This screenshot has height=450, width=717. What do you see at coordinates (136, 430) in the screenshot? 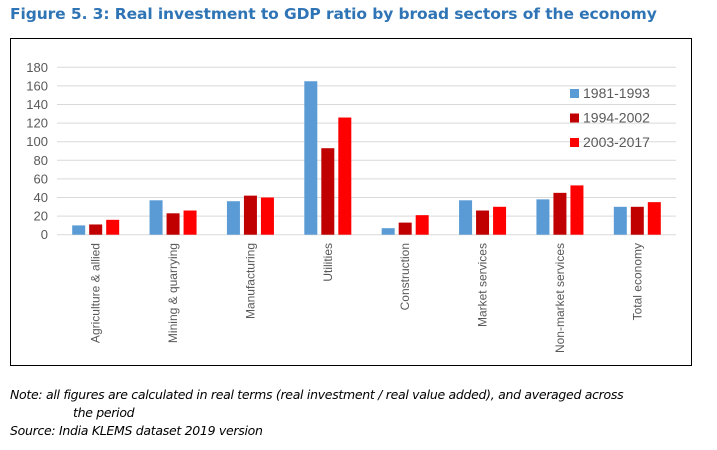
I see `source-text: Source: India KLEMS dataset 2019 version` at bounding box center [136, 430].